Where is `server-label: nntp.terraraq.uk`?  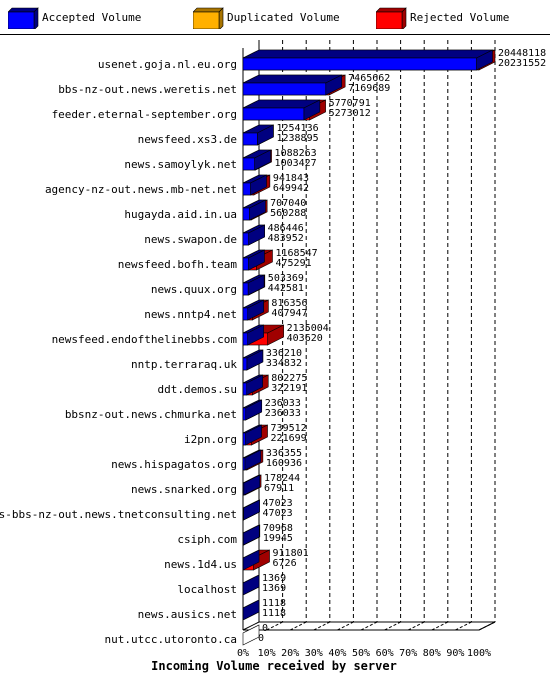 server-label: nntp.terraraq.uk is located at coordinates (184, 364).